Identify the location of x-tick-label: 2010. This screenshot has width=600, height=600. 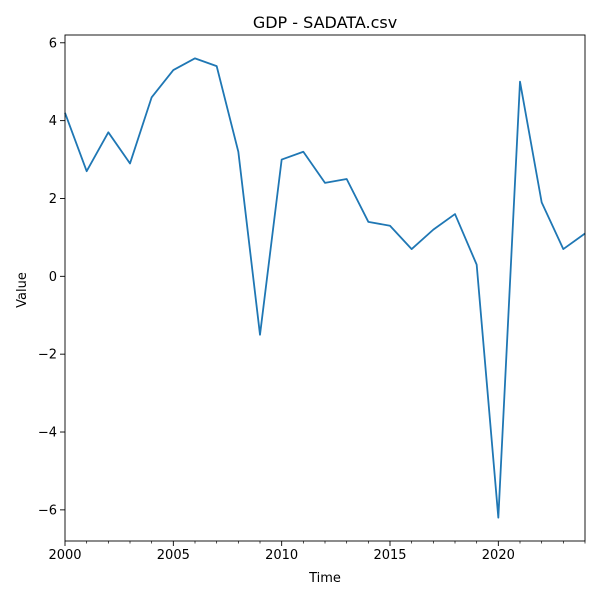
(281, 555).